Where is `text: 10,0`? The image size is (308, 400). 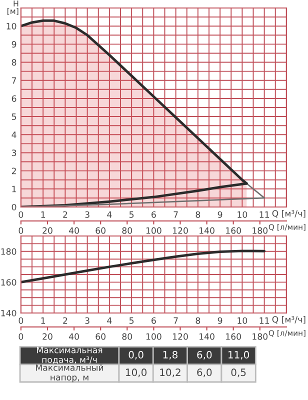 text: 10,0 is located at coordinates (136, 373).